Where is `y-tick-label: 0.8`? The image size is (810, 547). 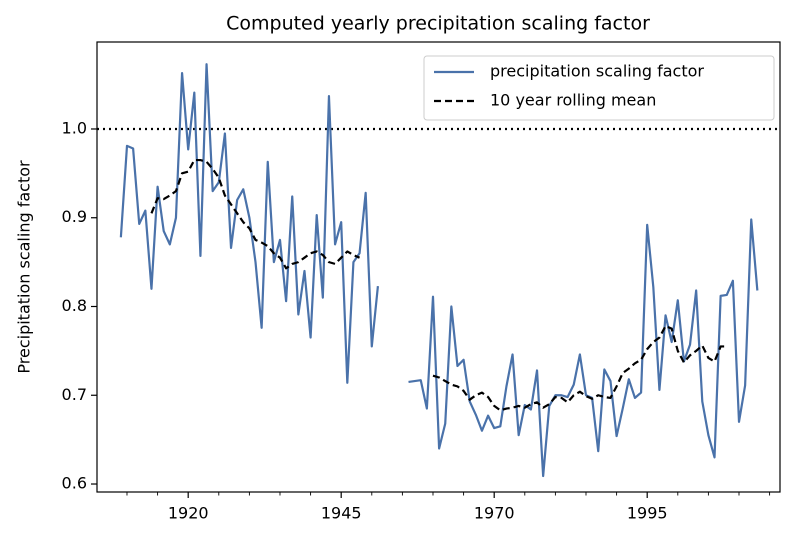
y-tick-label: 0.8 is located at coordinates (74, 305).